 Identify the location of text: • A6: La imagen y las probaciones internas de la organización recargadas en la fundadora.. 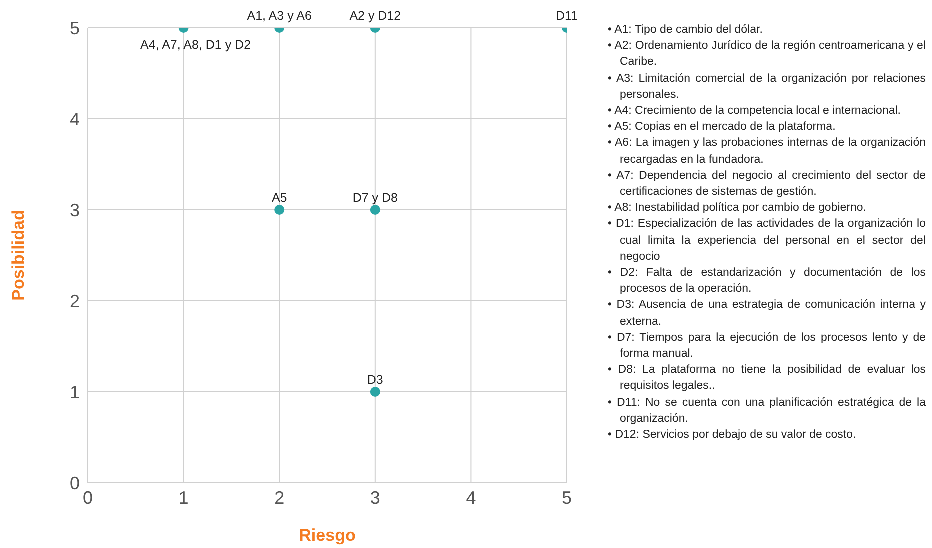
(767, 152).